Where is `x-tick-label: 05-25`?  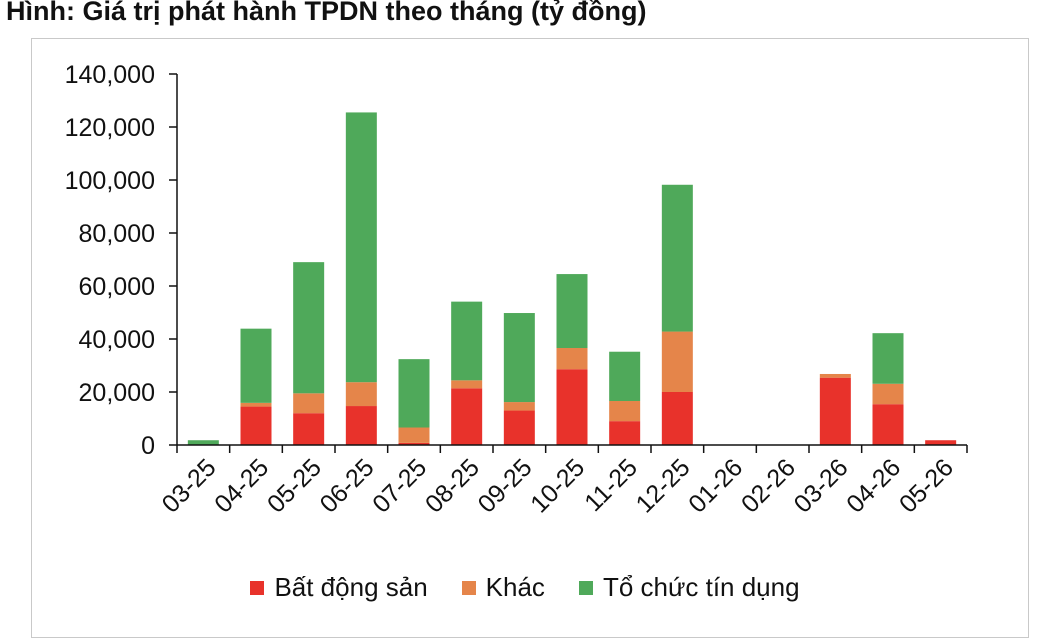
x-tick-label: 05-25 is located at coordinates (294, 485).